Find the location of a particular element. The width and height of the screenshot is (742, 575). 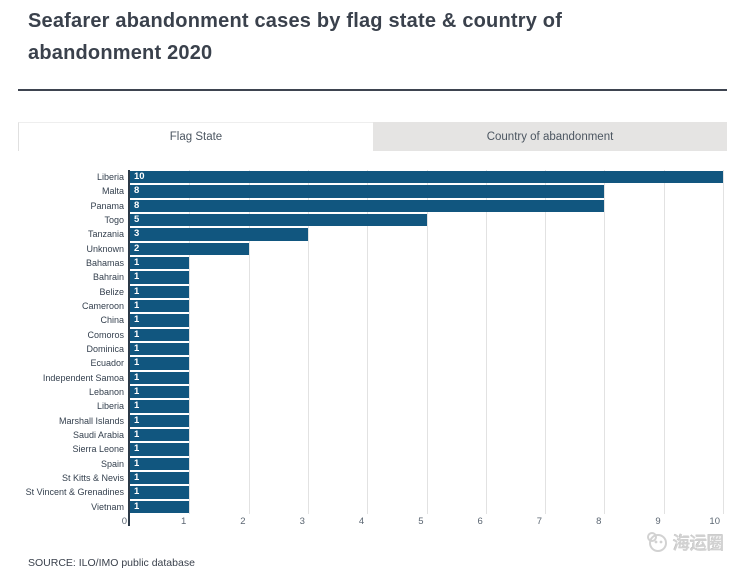

gridline-x6 is located at coordinates (486, 342).